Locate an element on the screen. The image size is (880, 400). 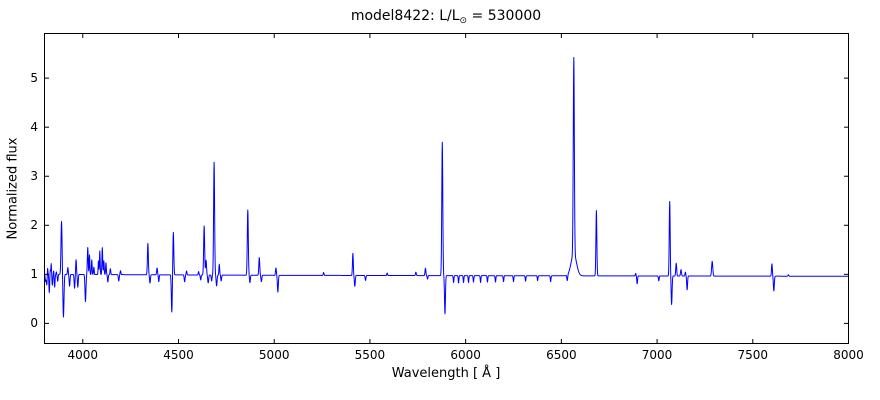
x-tick-label: 8000 is located at coordinates (848, 355).